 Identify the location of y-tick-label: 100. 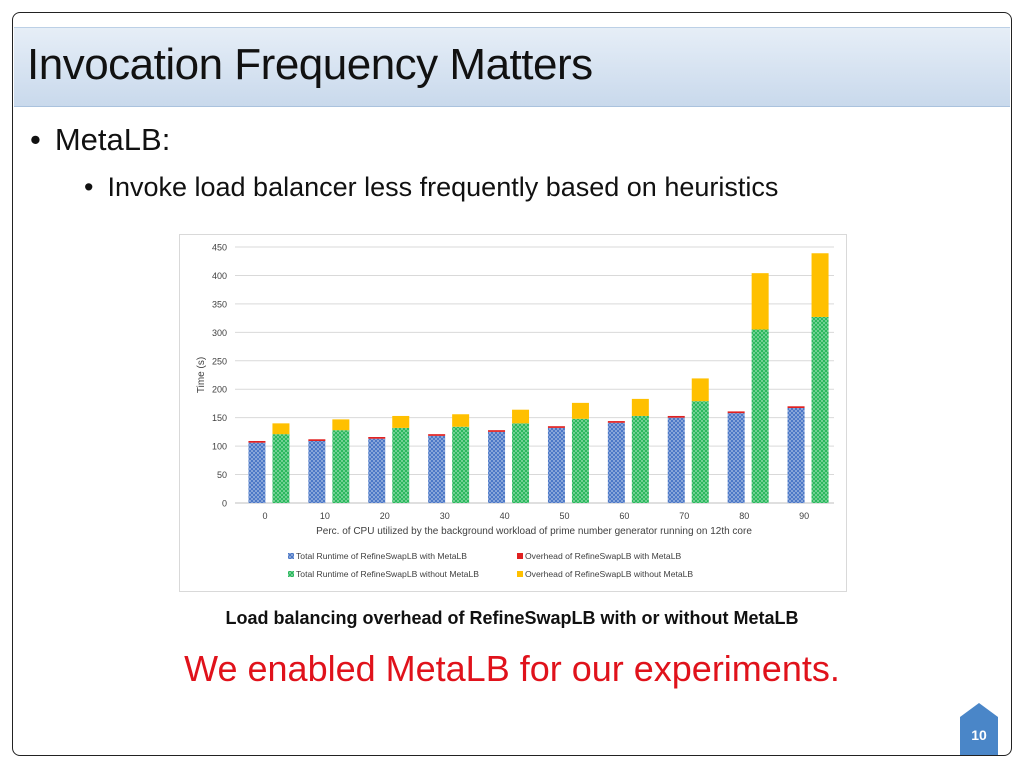
(219, 447).